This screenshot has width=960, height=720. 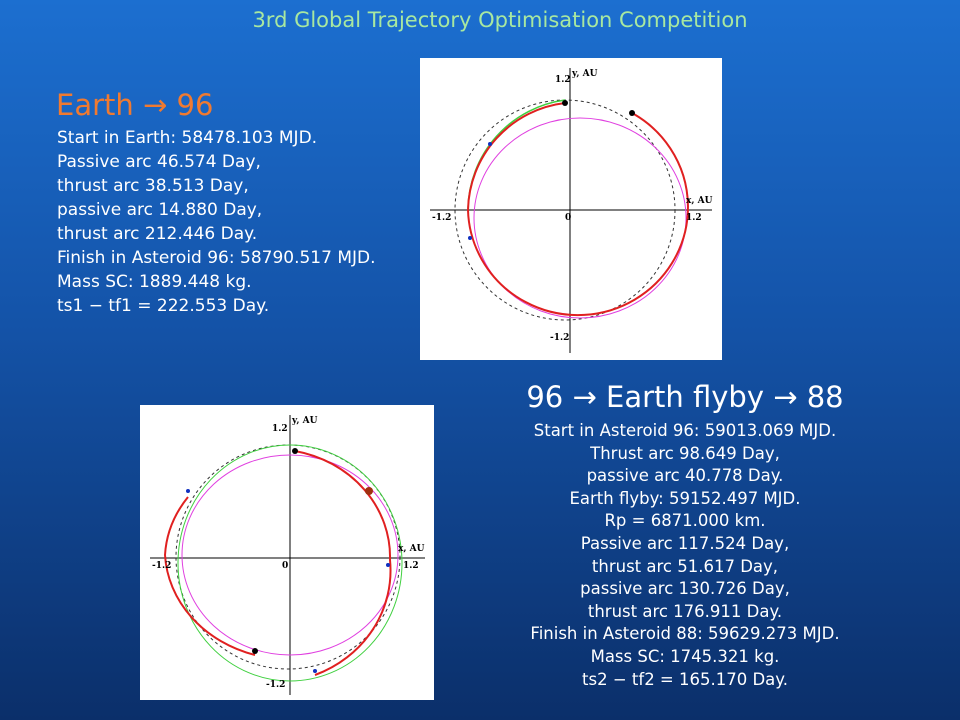 I want to click on info-line: Start in Earth: 58478.103 MJD., so click(x=187, y=138).